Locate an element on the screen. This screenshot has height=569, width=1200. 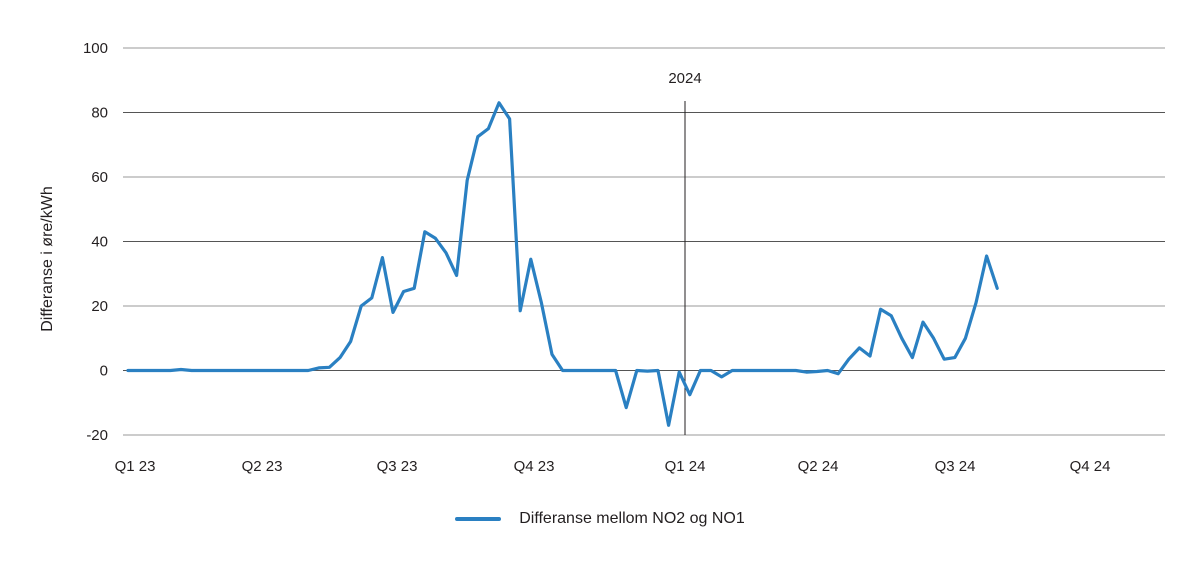
legend: Differanse mellom NO2 og NO1 is located at coordinates (600, 519).